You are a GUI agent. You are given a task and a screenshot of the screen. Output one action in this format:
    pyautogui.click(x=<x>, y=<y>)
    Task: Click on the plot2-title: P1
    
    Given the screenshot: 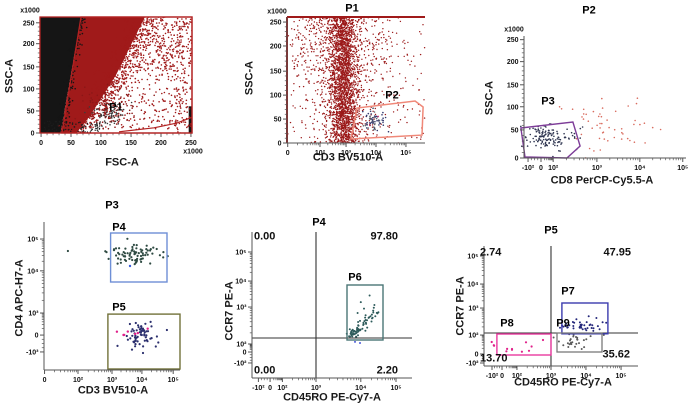 What is the action you would take?
    pyautogui.click(x=352, y=8)
    